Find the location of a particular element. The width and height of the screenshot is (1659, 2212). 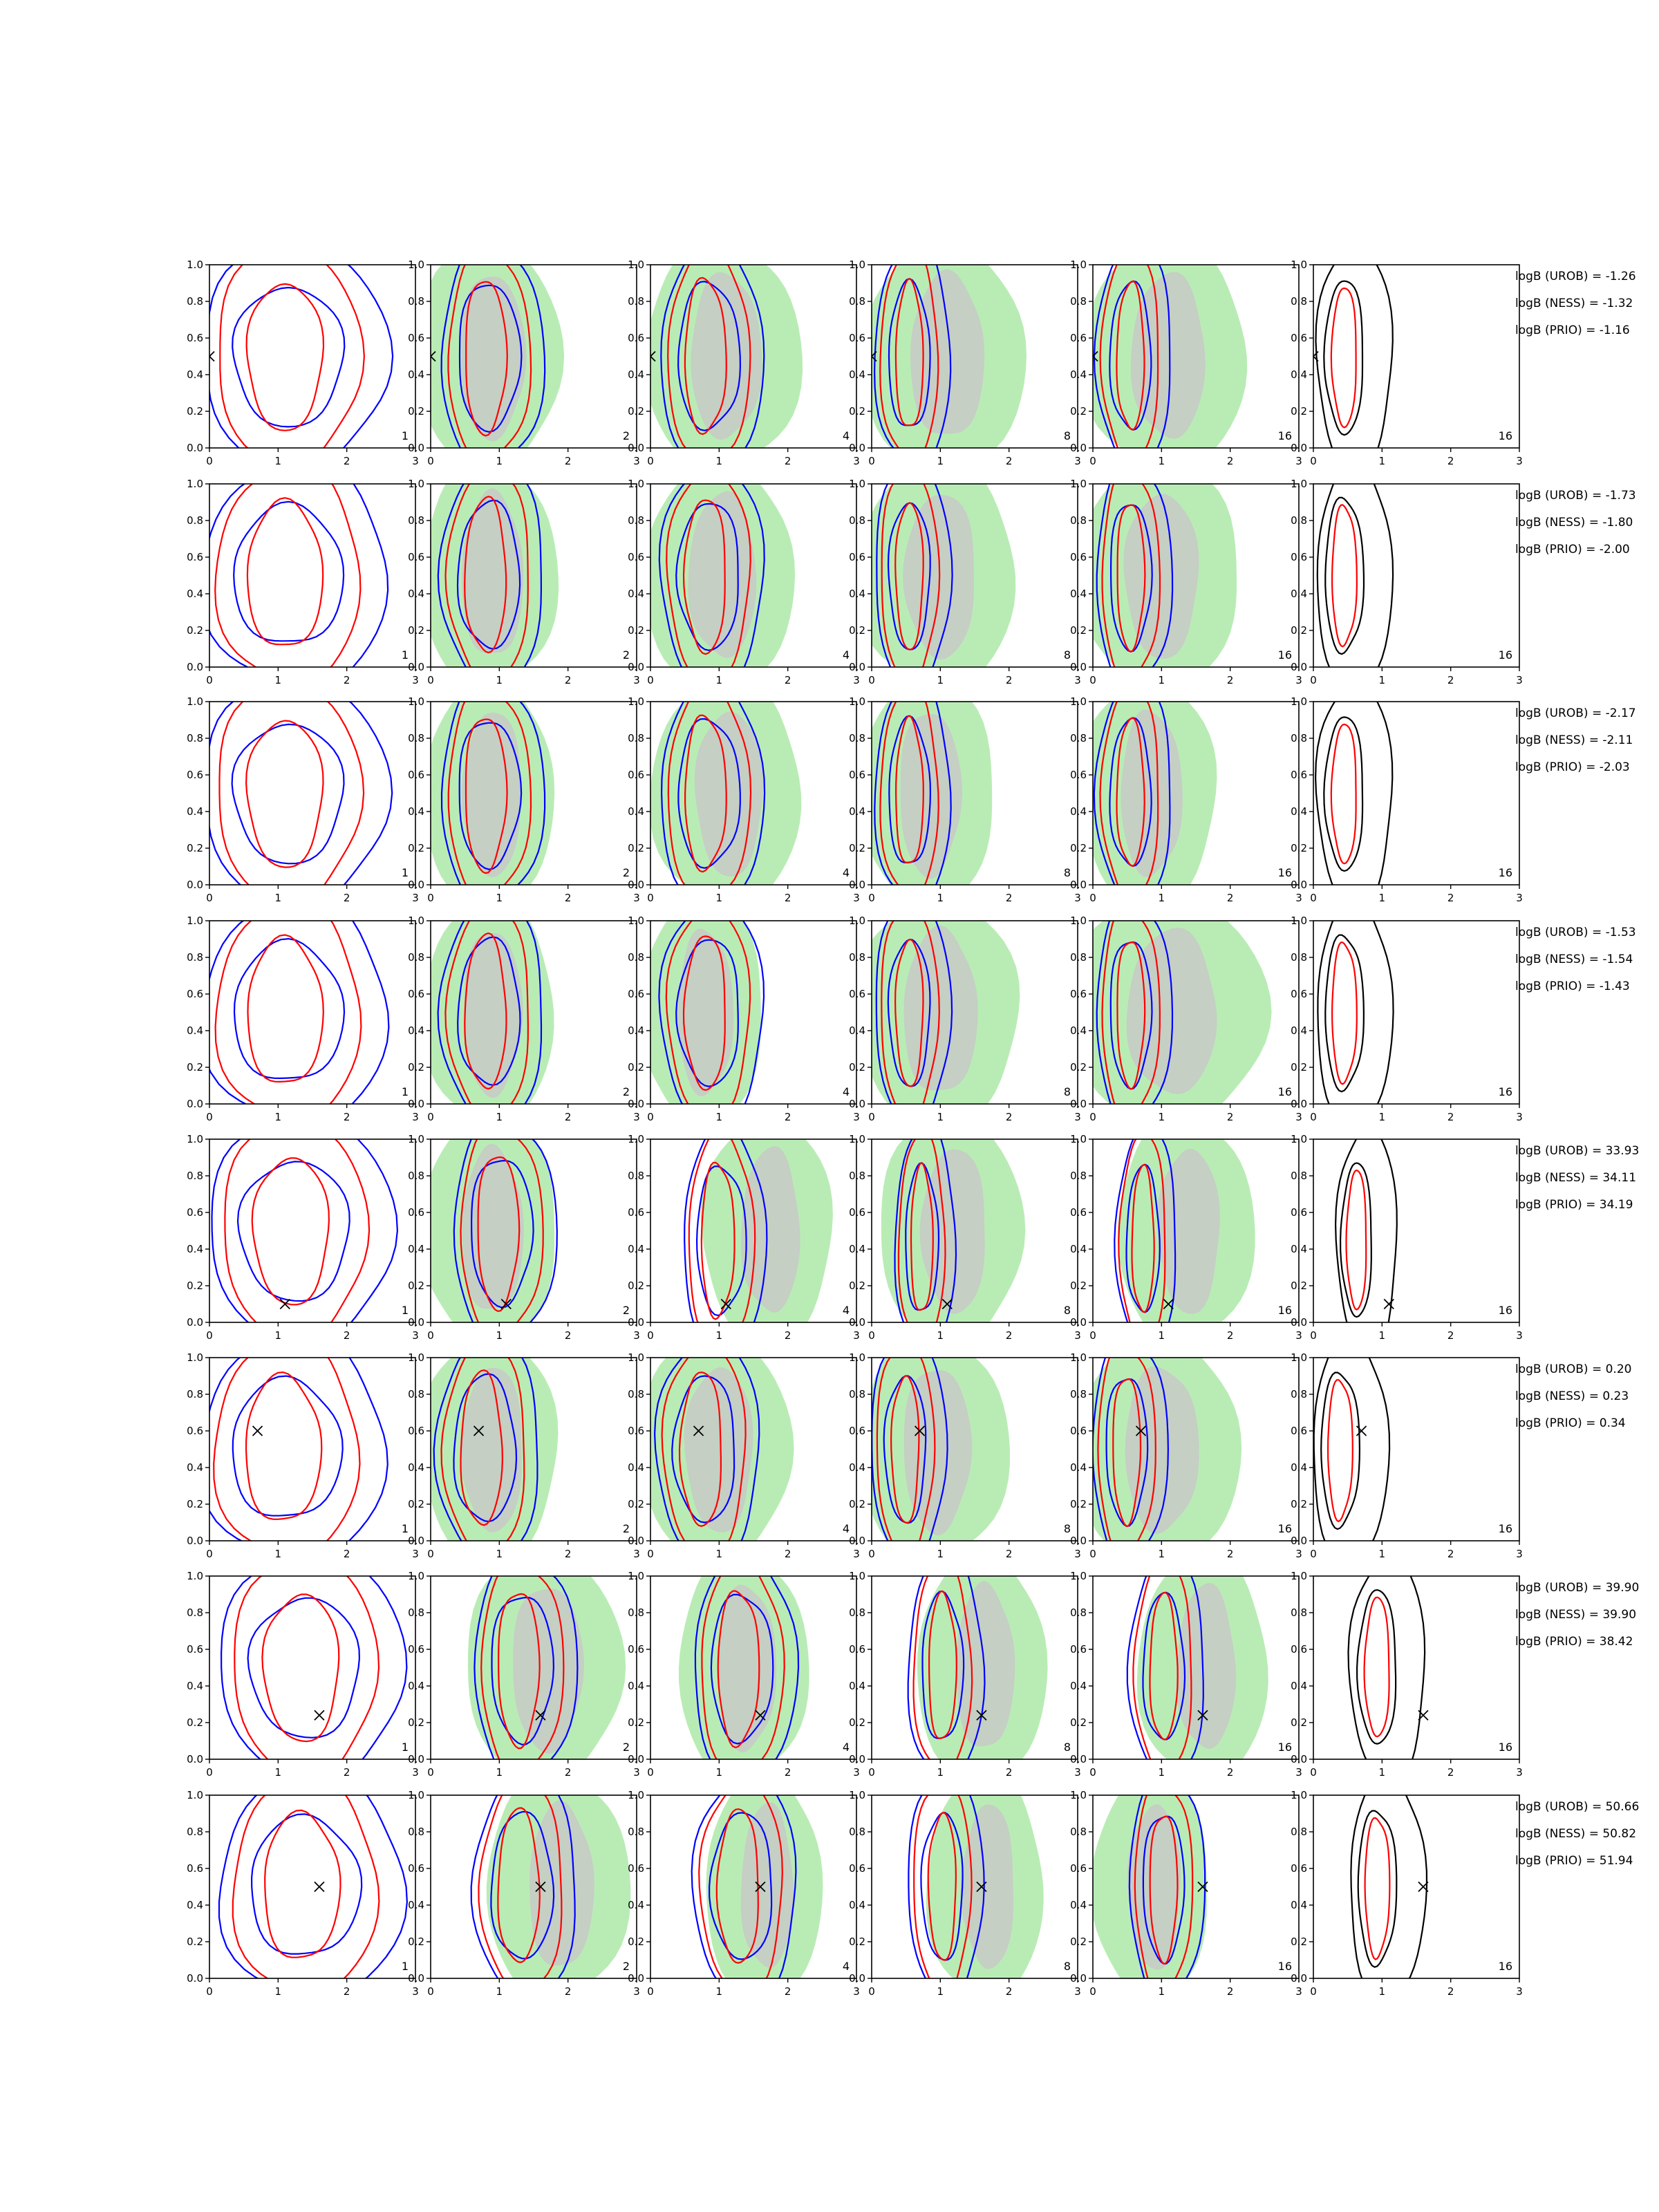

panel-r8-c4: 0.00.20.40.60.81.00 1 2 38 is located at coordinates (965, 1893).